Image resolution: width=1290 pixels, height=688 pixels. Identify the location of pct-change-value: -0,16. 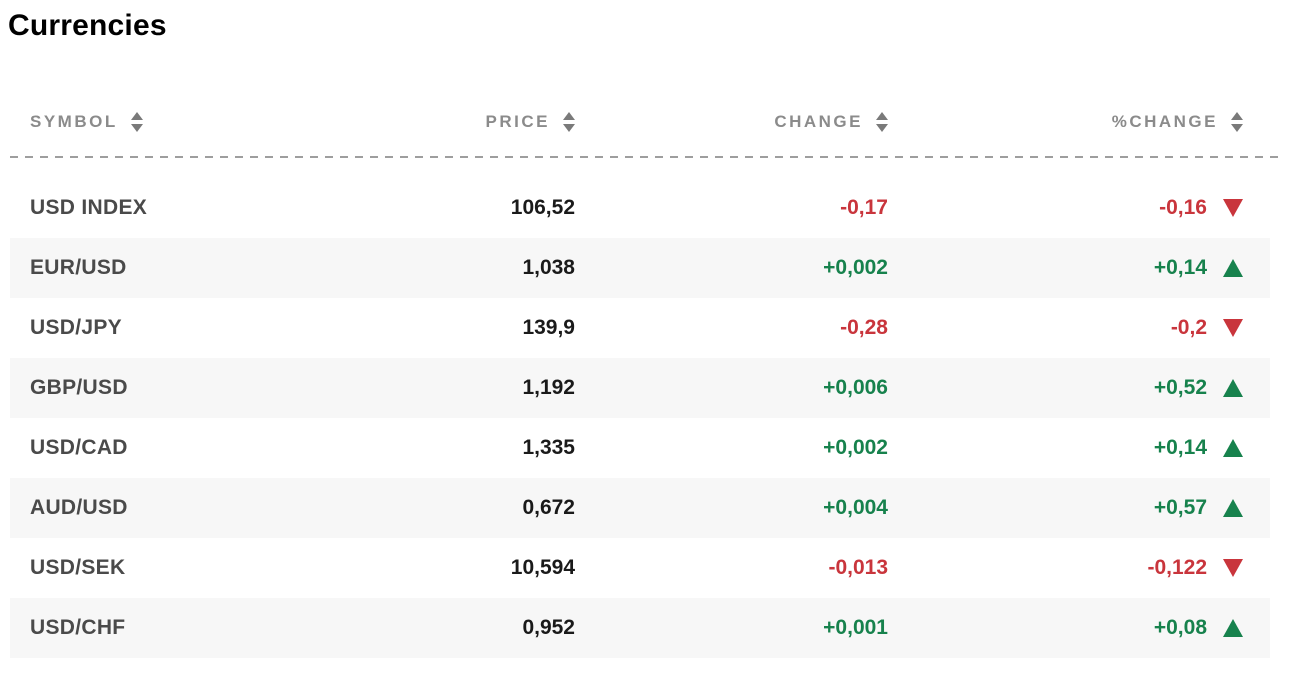
(1183, 207).